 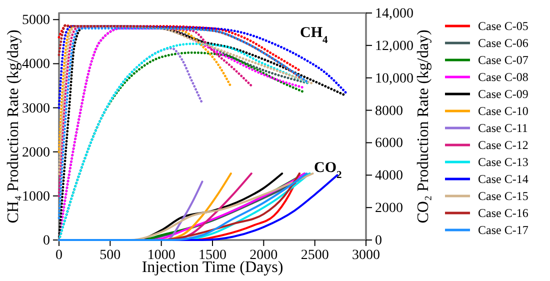 I want to click on y-axis-title: CH₄ Production Rate (kg/day), so click(x=13, y=127).